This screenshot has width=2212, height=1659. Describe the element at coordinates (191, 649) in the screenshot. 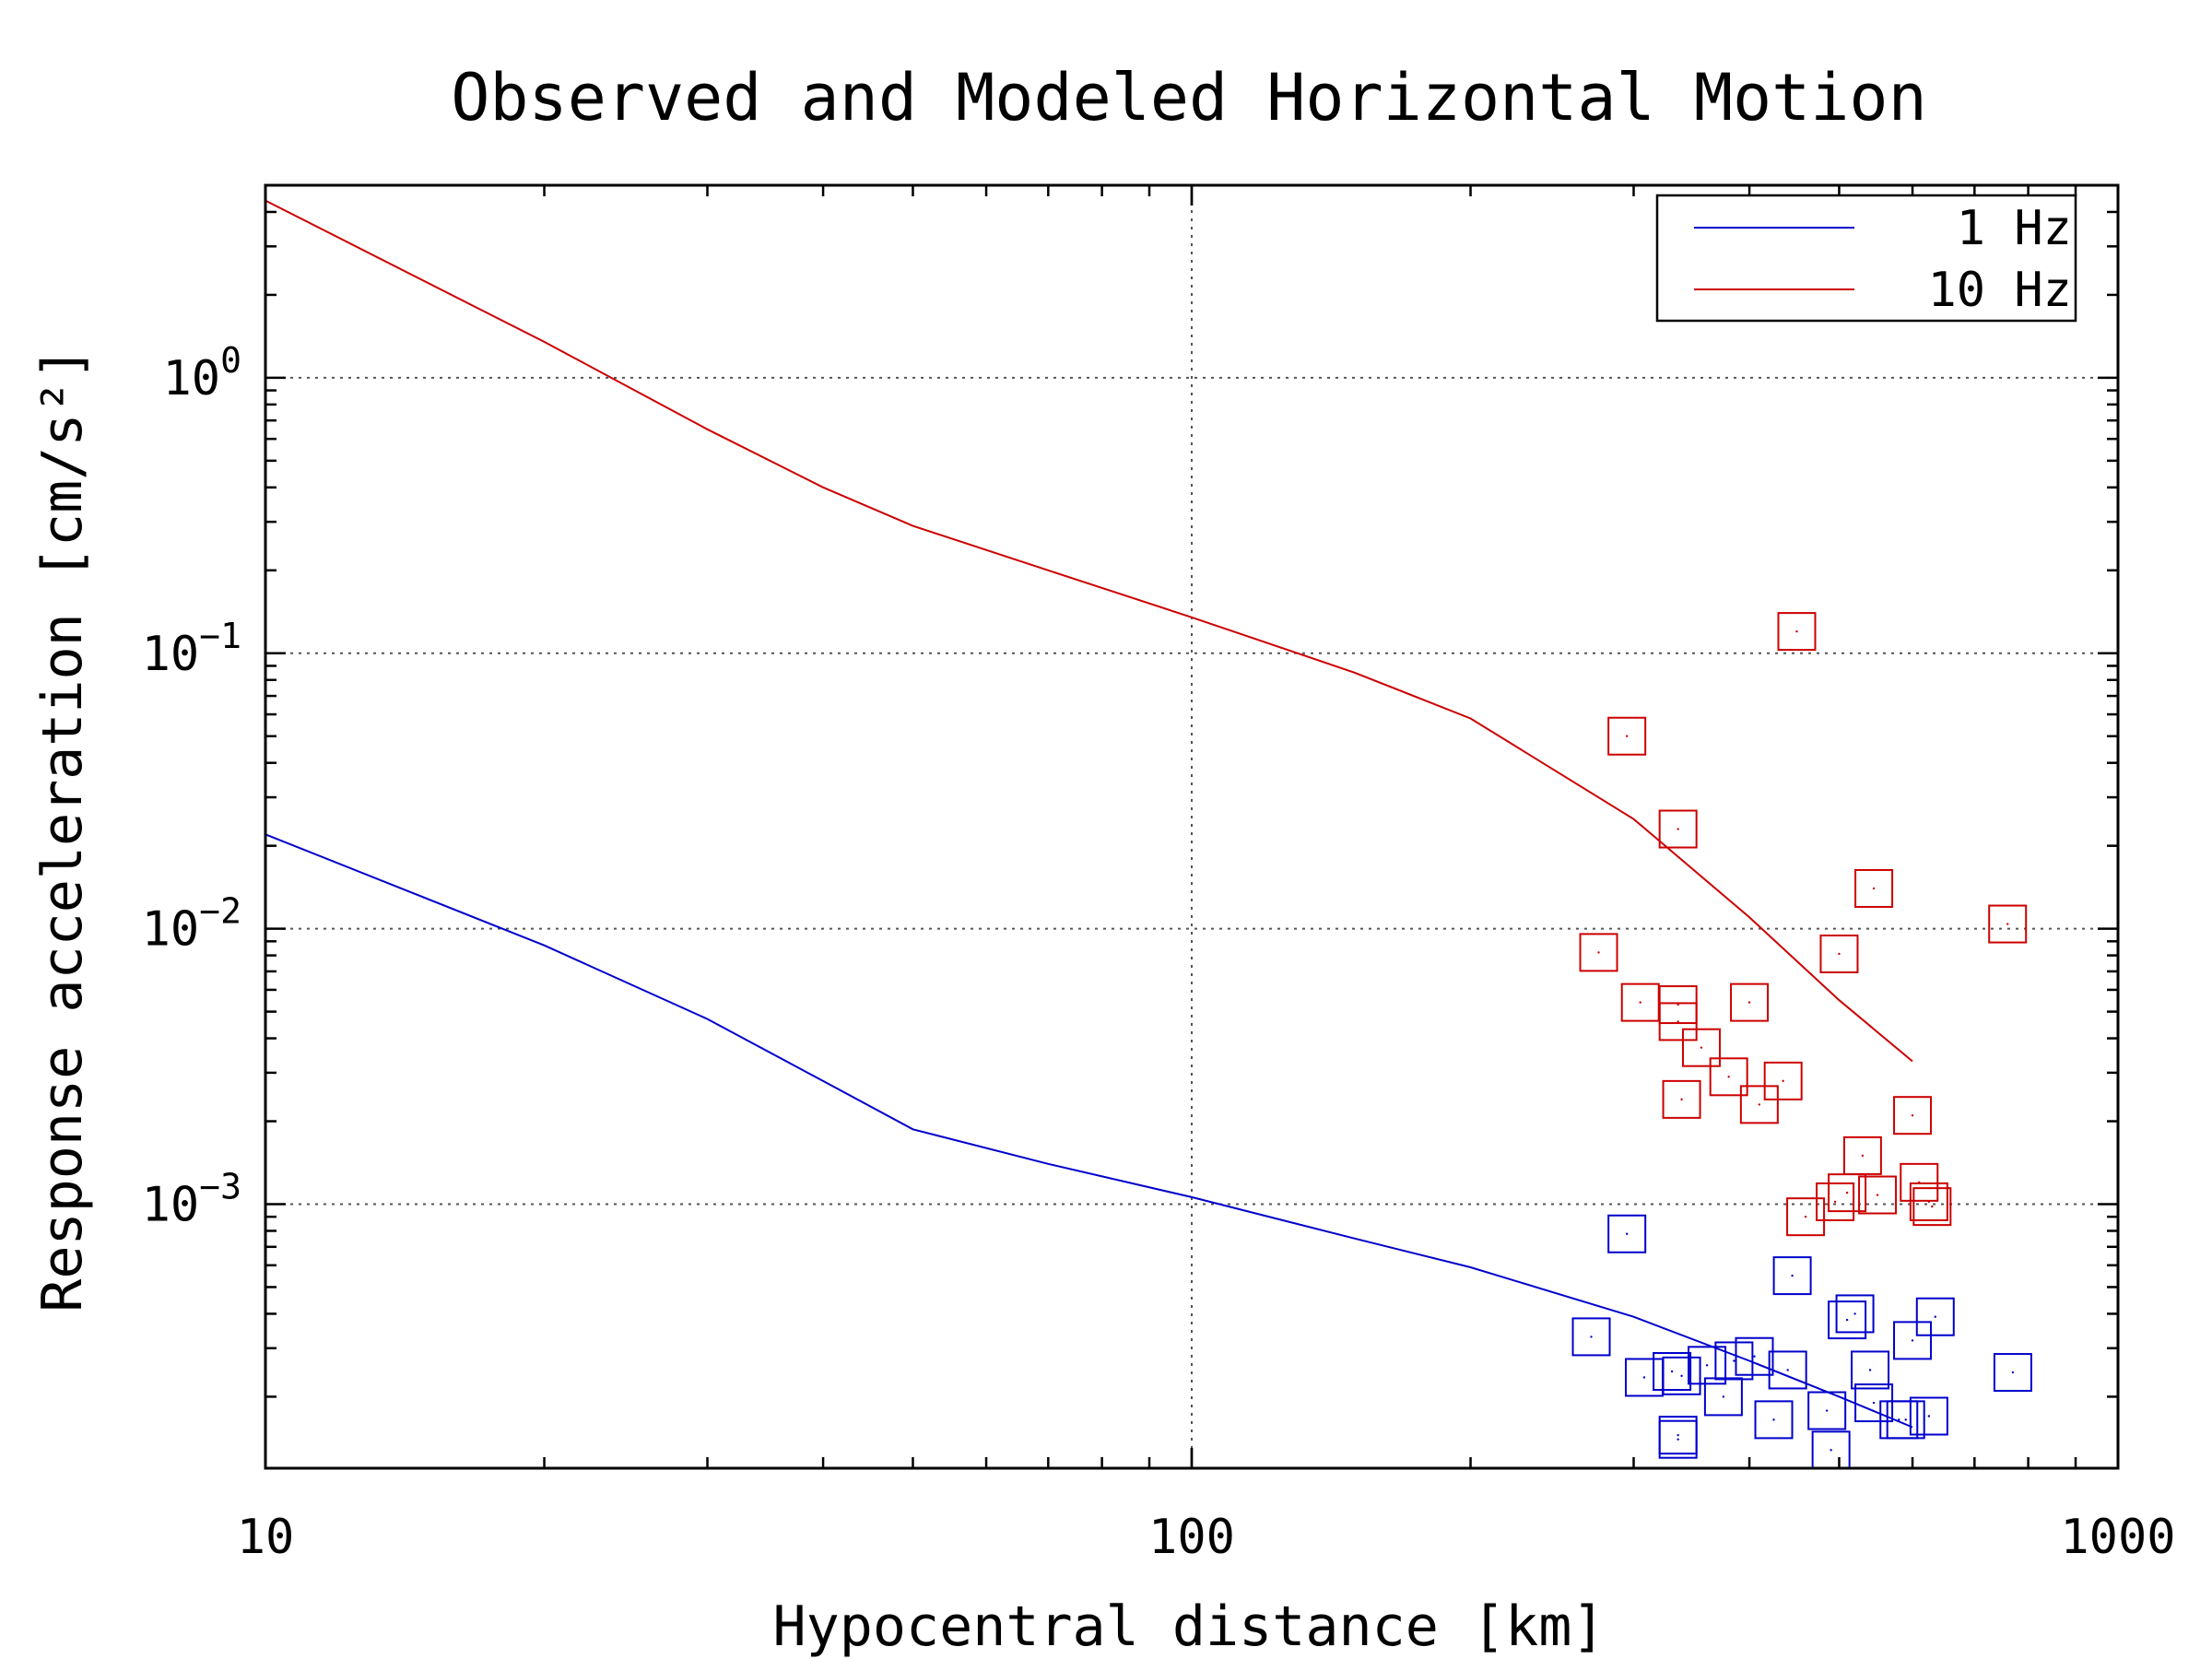

I see `y-tick-label: 10⁻¹` at that location.